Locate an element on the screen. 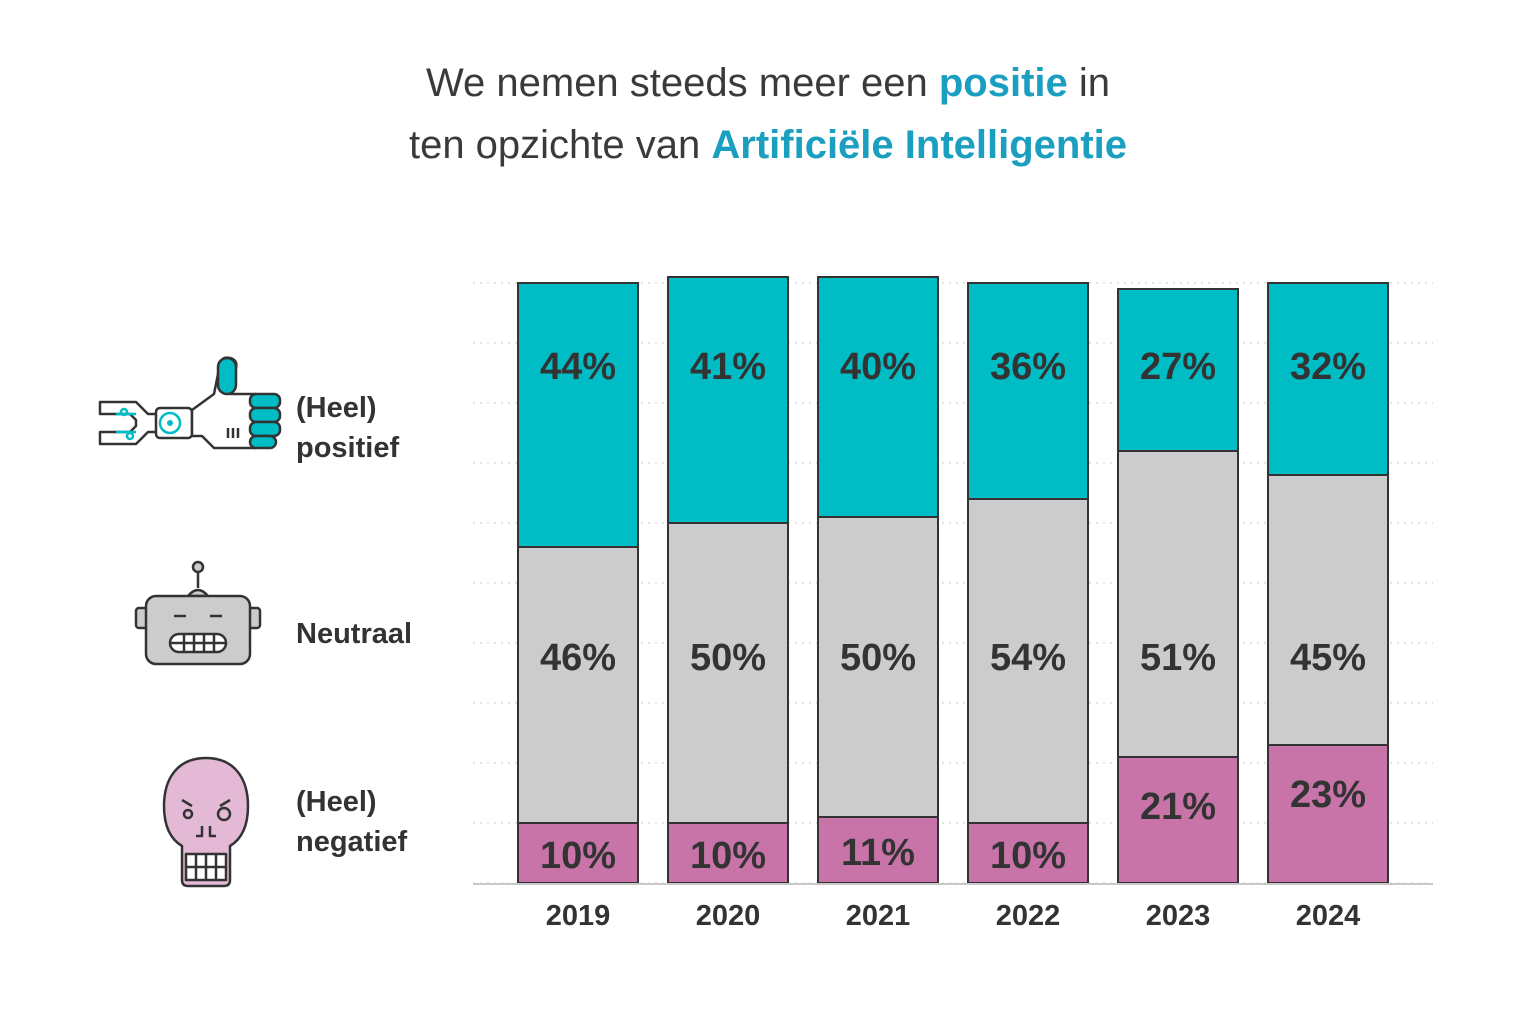  data-label-negative: 11% is located at coordinates (878, 853).